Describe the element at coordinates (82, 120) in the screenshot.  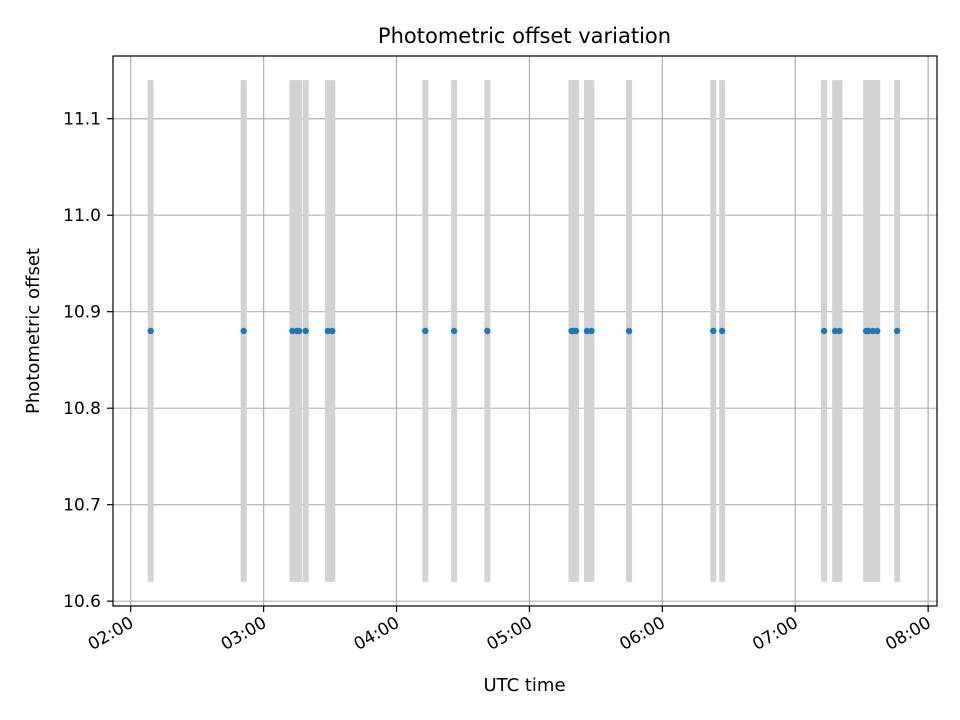
I see `y-tick-label: 11.1` at that location.